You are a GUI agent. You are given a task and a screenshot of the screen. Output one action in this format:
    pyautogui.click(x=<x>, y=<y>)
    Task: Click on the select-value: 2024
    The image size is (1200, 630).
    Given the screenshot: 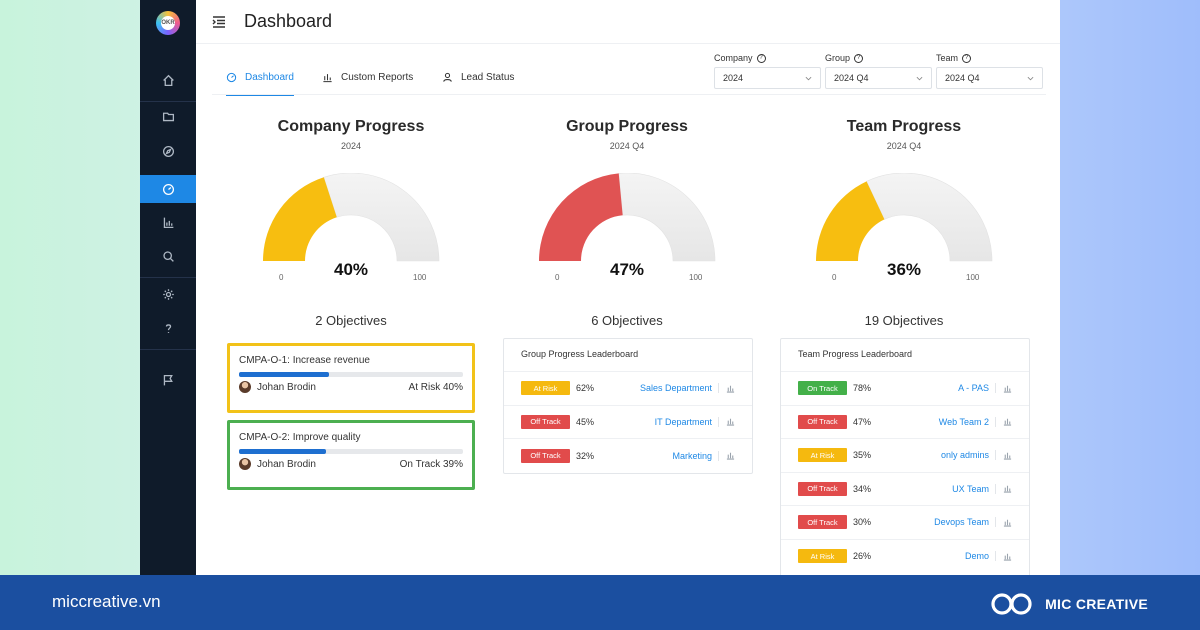 What is the action you would take?
    pyautogui.click(x=733, y=78)
    